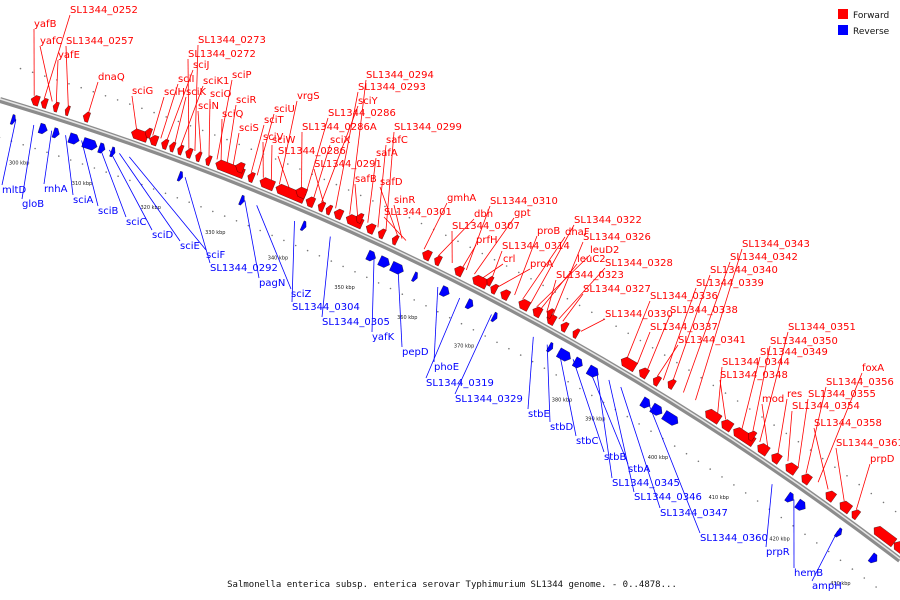 The height and width of the screenshot is (600, 900). Describe the element at coordinates (704, 310) in the screenshot. I see `gene-label: SL1344_0338` at that location.